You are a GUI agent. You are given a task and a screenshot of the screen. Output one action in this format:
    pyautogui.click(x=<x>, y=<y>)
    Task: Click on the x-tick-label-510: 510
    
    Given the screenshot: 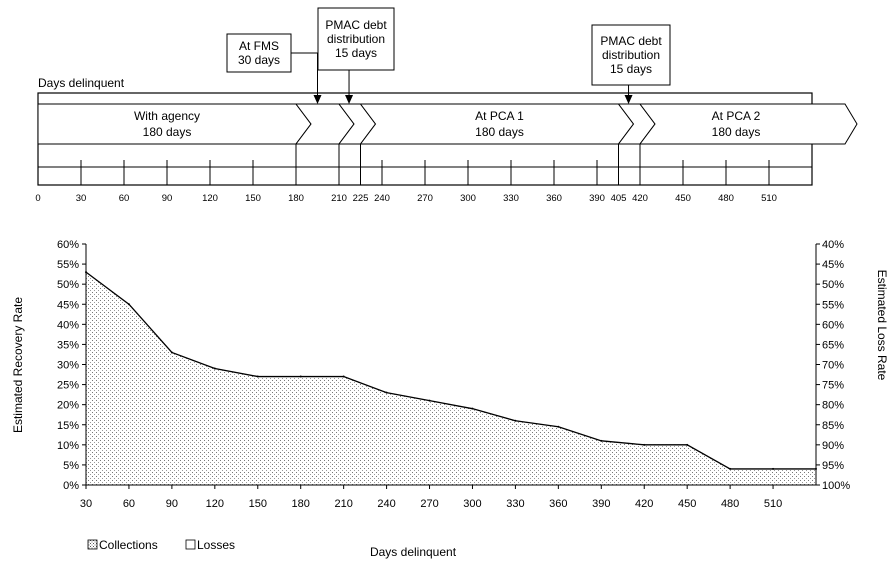 What is the action you would take?
    pyautogui.click(x=773, y=504)
    